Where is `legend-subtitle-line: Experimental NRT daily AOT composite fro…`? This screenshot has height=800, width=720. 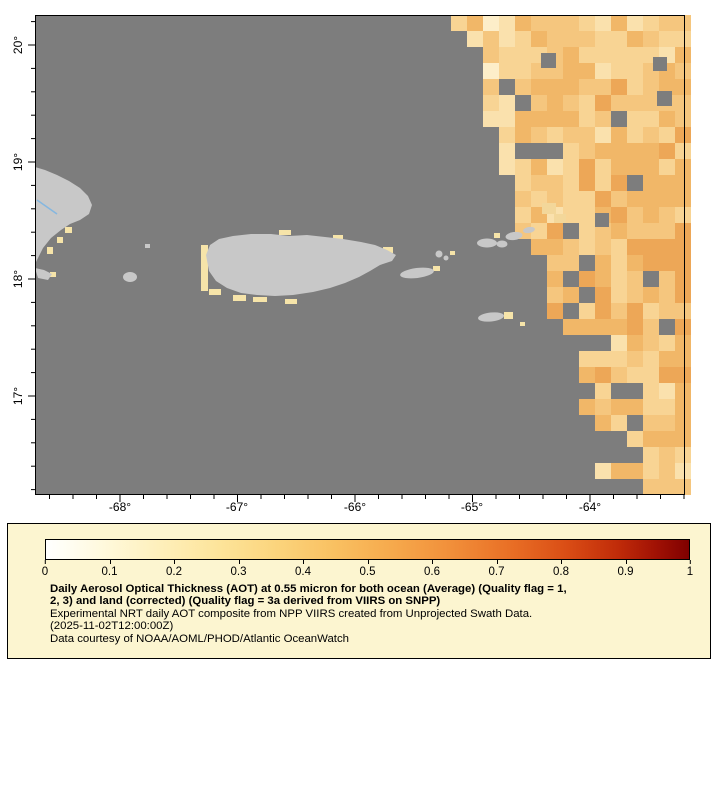 legend-subtitle-line: Experimental NRT daily AOT composite fro… is located at coordinates (291, 613).